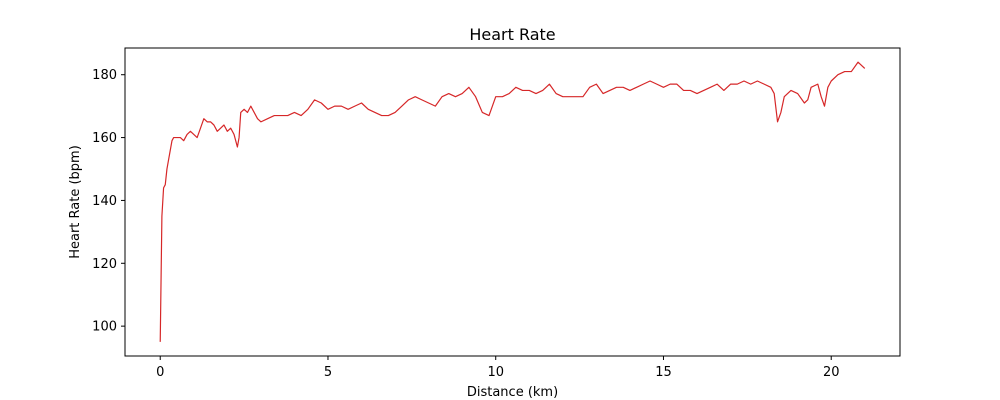 The height and width of the screenshot is (400, 1000). I want to click on y-tick-label: 120, so click(104, 264).